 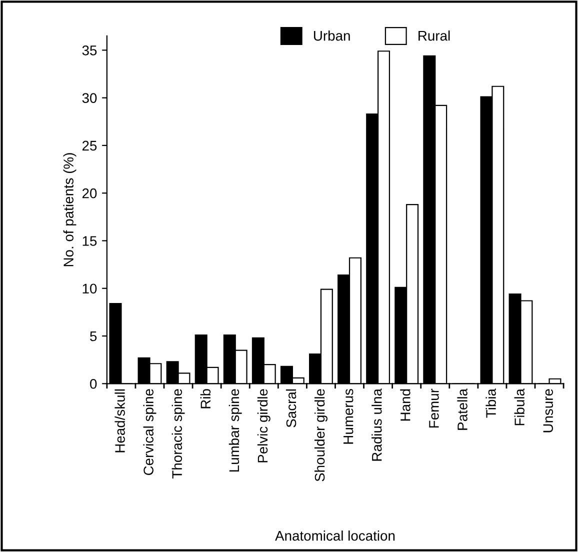 I want to click on x-tick-label: Femur, so click(x=434, y=408).